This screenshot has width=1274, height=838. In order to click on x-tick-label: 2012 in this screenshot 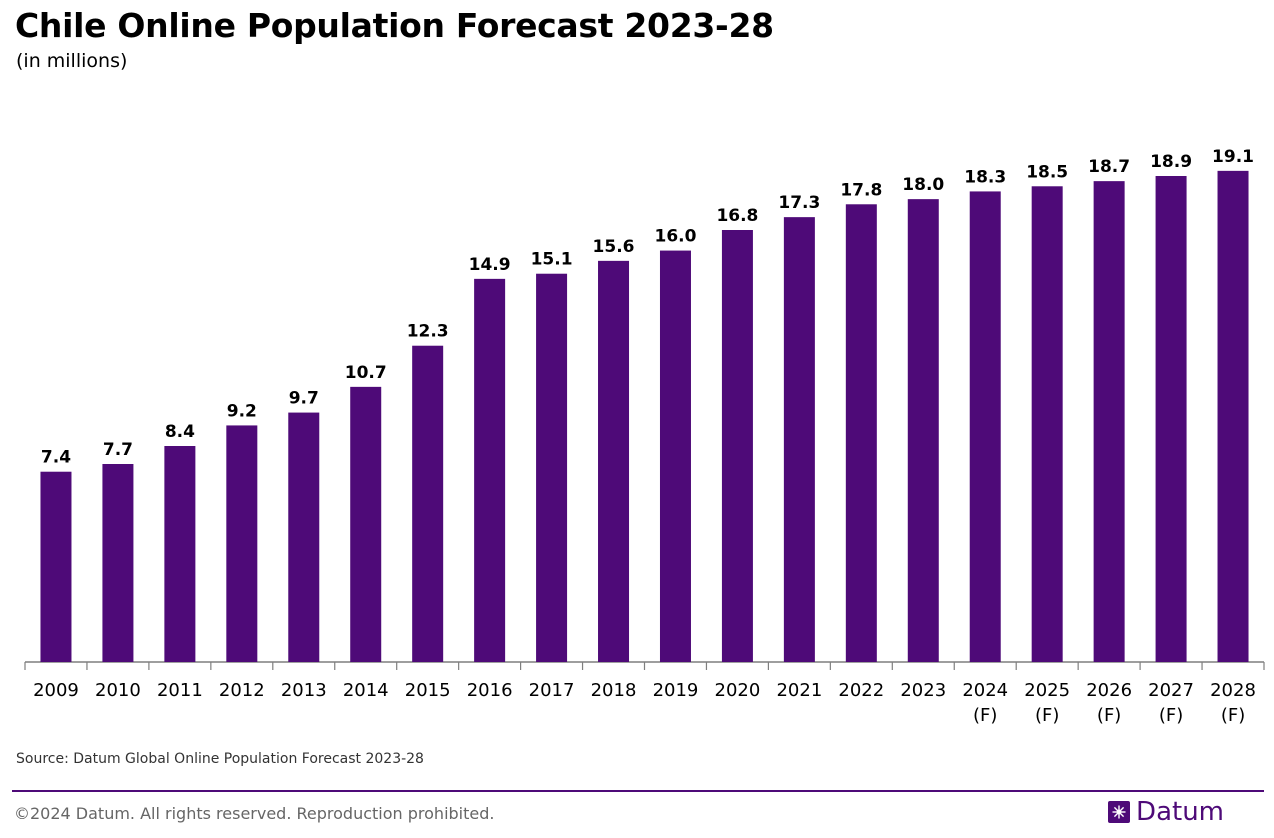, I will do `click(242, 690)`.